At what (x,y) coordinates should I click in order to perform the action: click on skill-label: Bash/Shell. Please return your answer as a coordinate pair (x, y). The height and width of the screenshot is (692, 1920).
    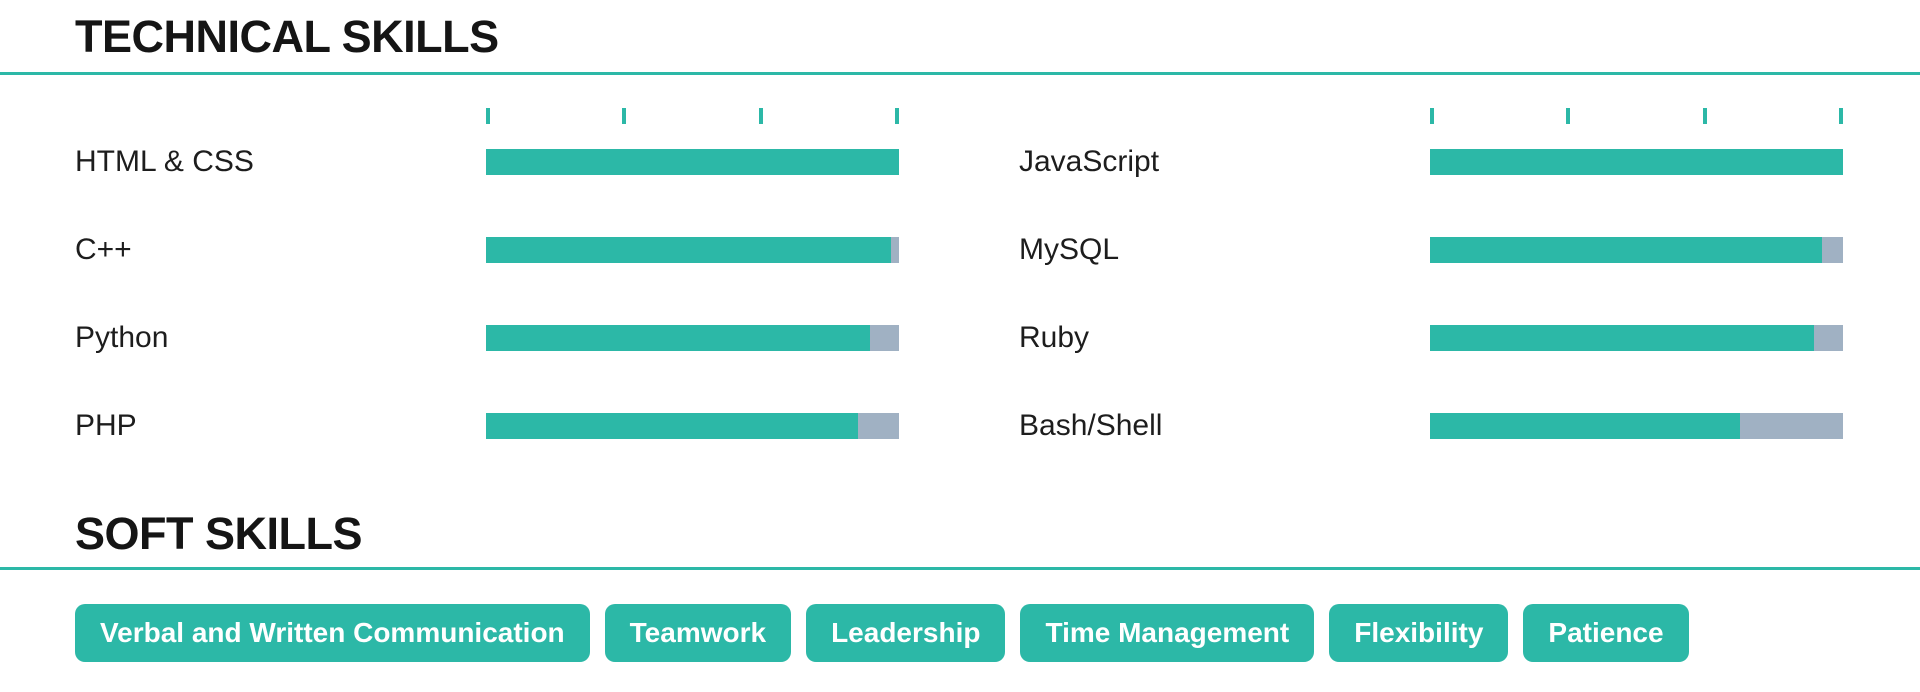
    Looking at the image, I should click on (1091, 425).